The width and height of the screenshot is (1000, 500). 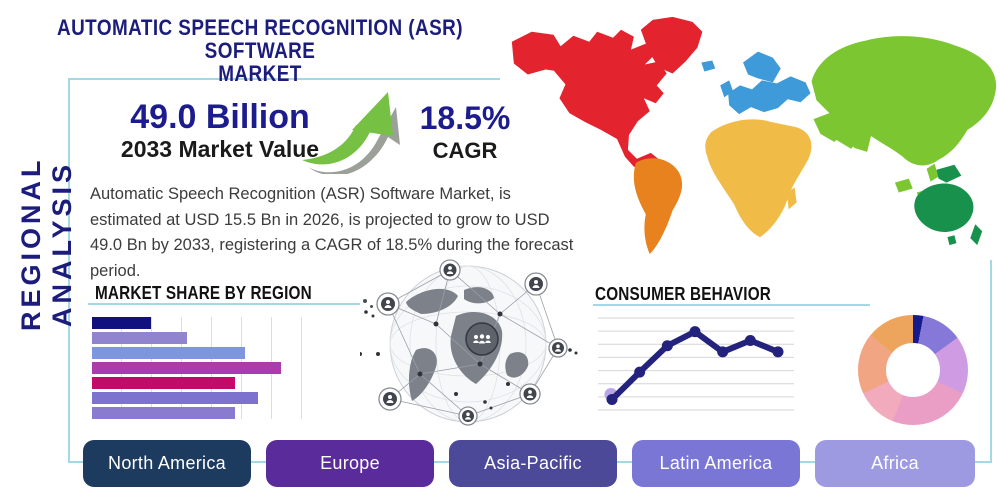 What do you see at coordinates (762, 67) in the screenshot?
I see `map-scandinavia` at bounding box center [762, 67].